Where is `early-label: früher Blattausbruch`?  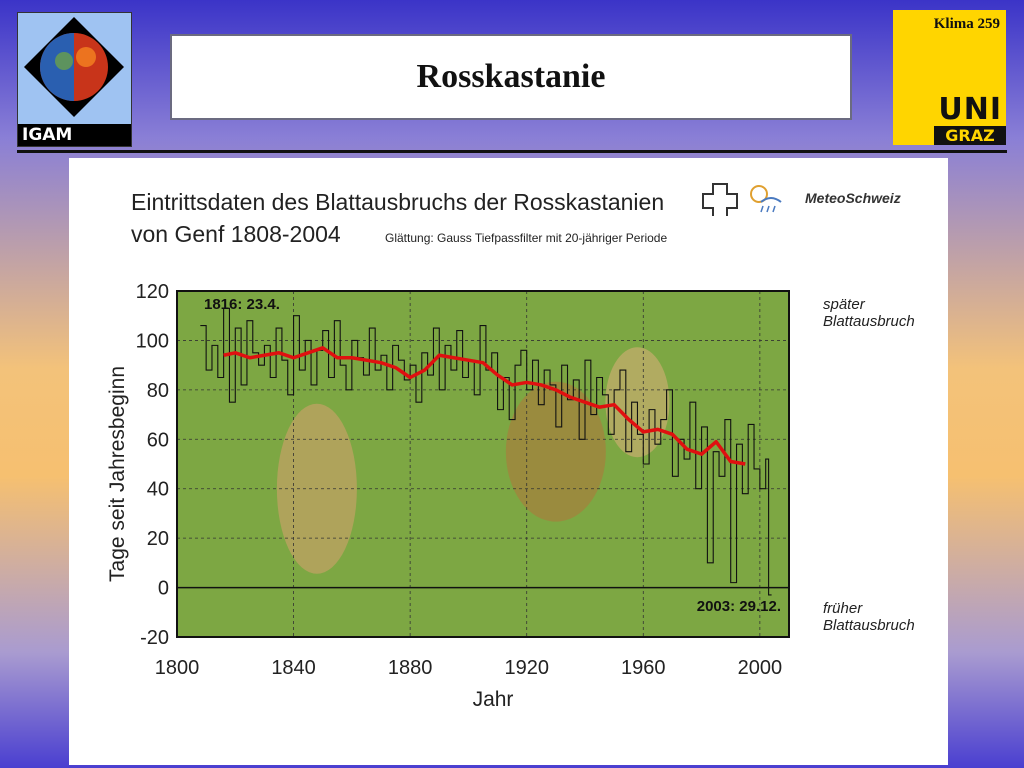
early-label: früher Blattausbruch is located at coordinates (869, 617).